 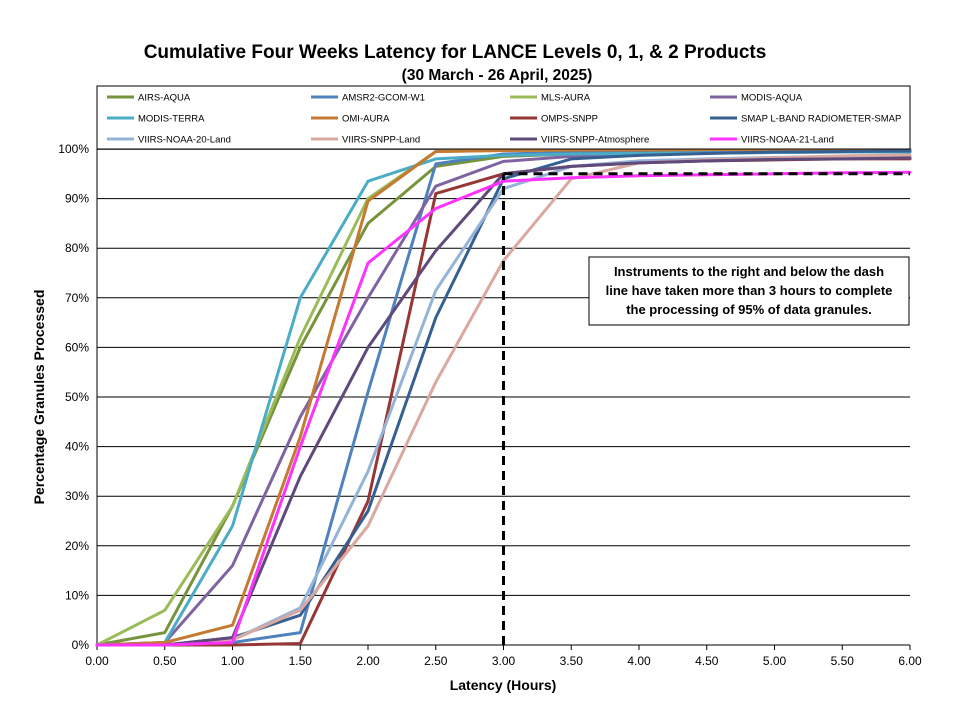 What do you see at coordinates (77, 447) in the screenshot?
I see `y-tick-label: 40%` at bounding box center [77, 447].